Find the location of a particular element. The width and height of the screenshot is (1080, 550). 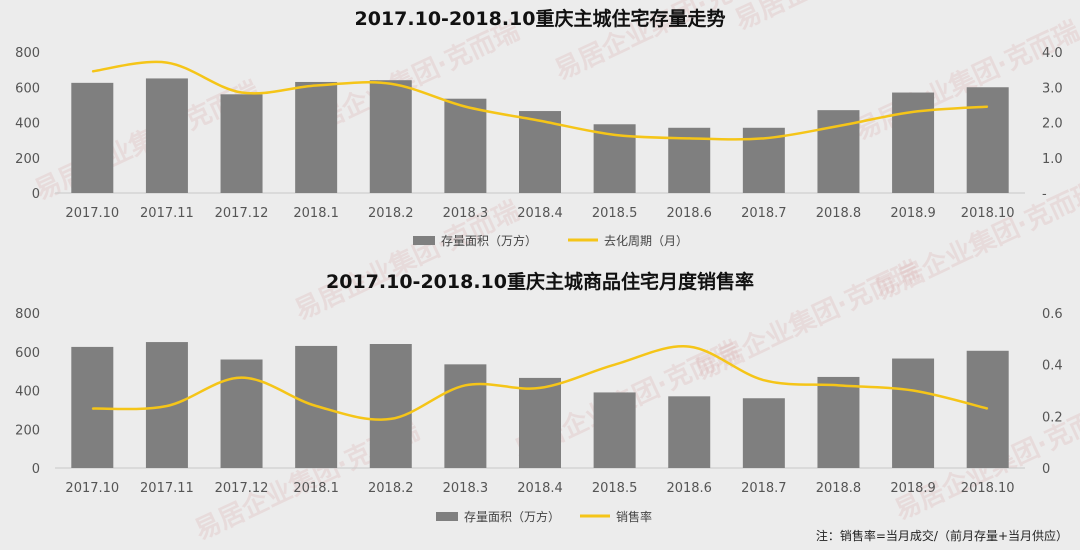

bar-2018.8 is located at coordinates (838, 422).